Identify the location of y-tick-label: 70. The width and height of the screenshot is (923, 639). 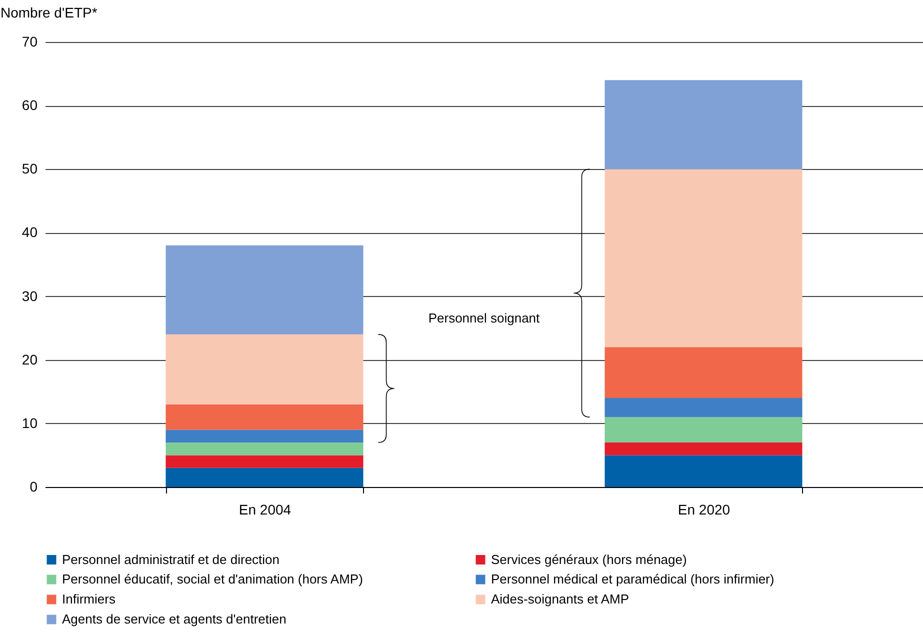
(30, 42).